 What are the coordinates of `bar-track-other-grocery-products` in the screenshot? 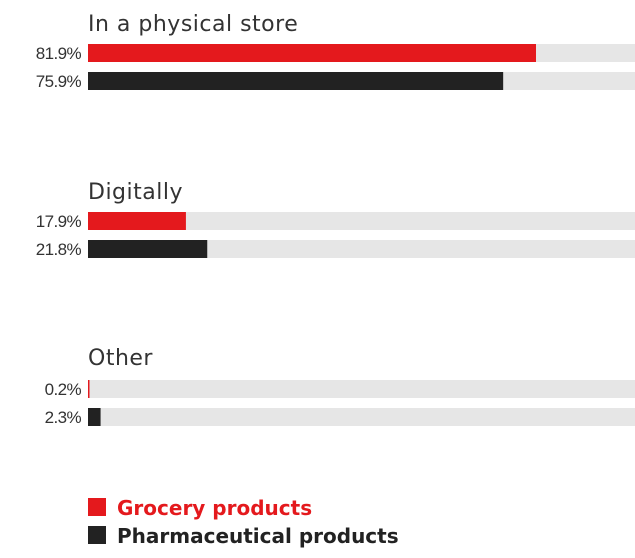 It's located at (361, 389).